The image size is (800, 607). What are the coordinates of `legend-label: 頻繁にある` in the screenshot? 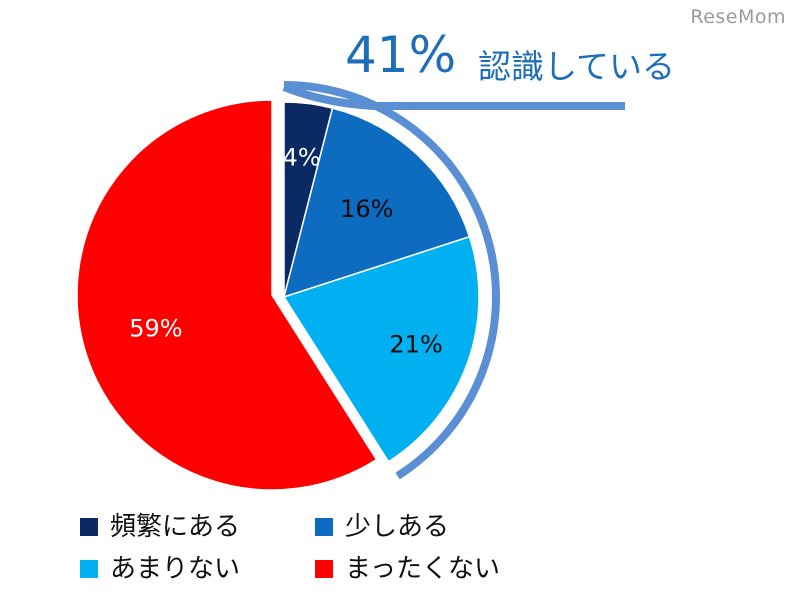 It's located at (175, 527).